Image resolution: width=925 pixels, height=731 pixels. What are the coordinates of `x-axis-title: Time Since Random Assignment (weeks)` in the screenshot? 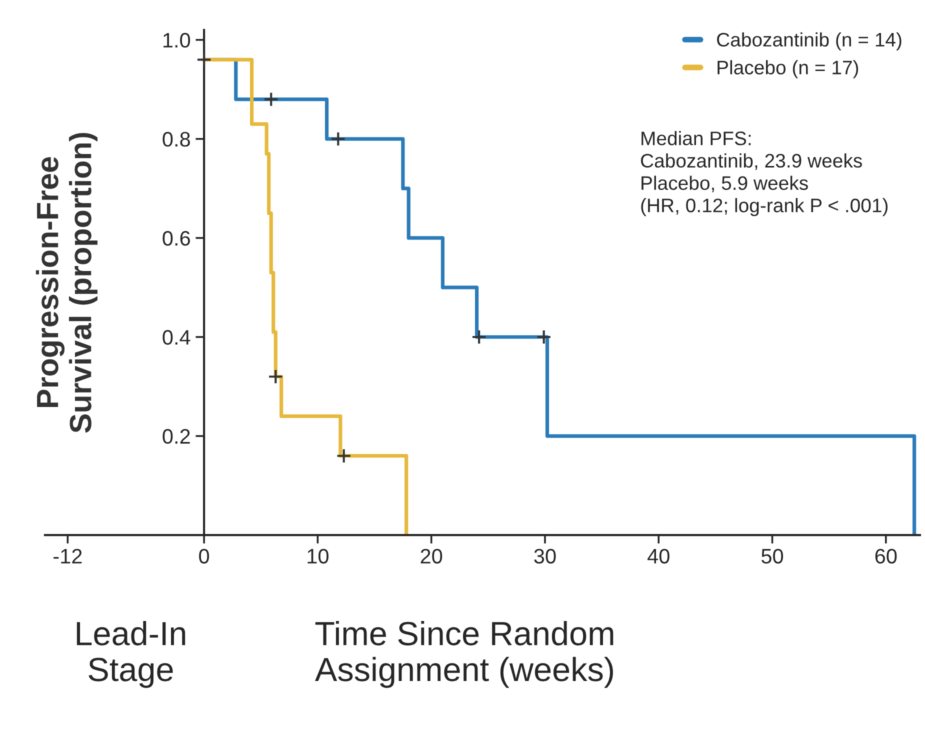 It's located at (464, 654).